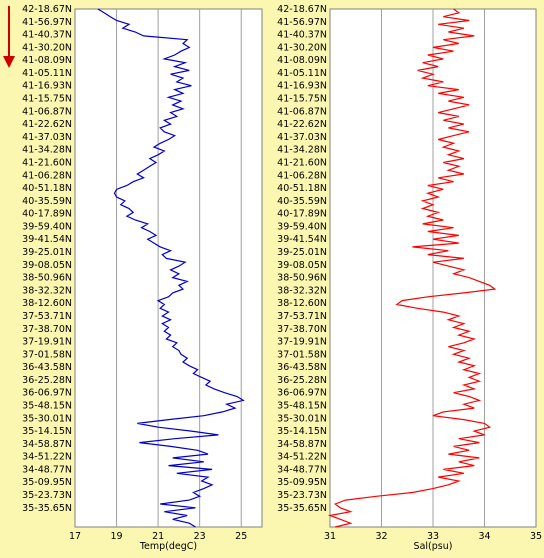  What do you see at coordinates (47, 342) in the screenshot?
I see `temp-lat-label: 37-19.91N` at bounding box center [47, 342].